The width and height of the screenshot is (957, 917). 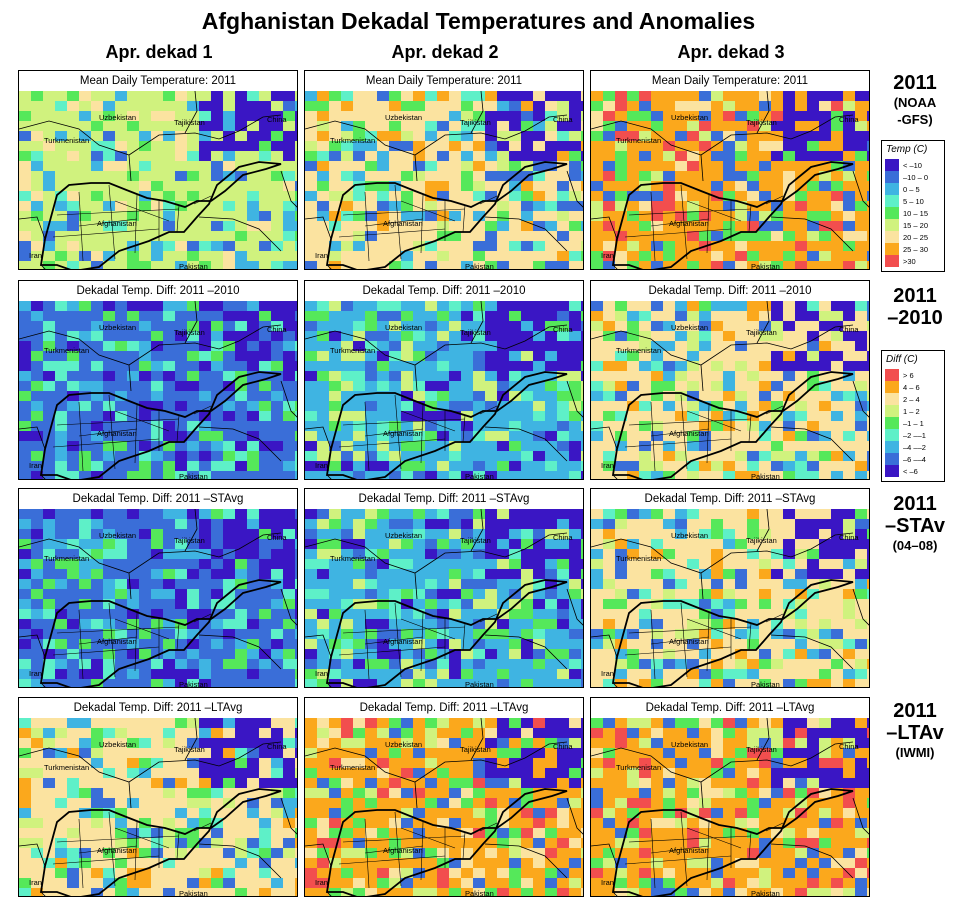 What do you see at coordinates (638, 350) in the screenshot?
I see `place-label-turkmenistan: Turkmenistan` at bounding box center [638, 350].